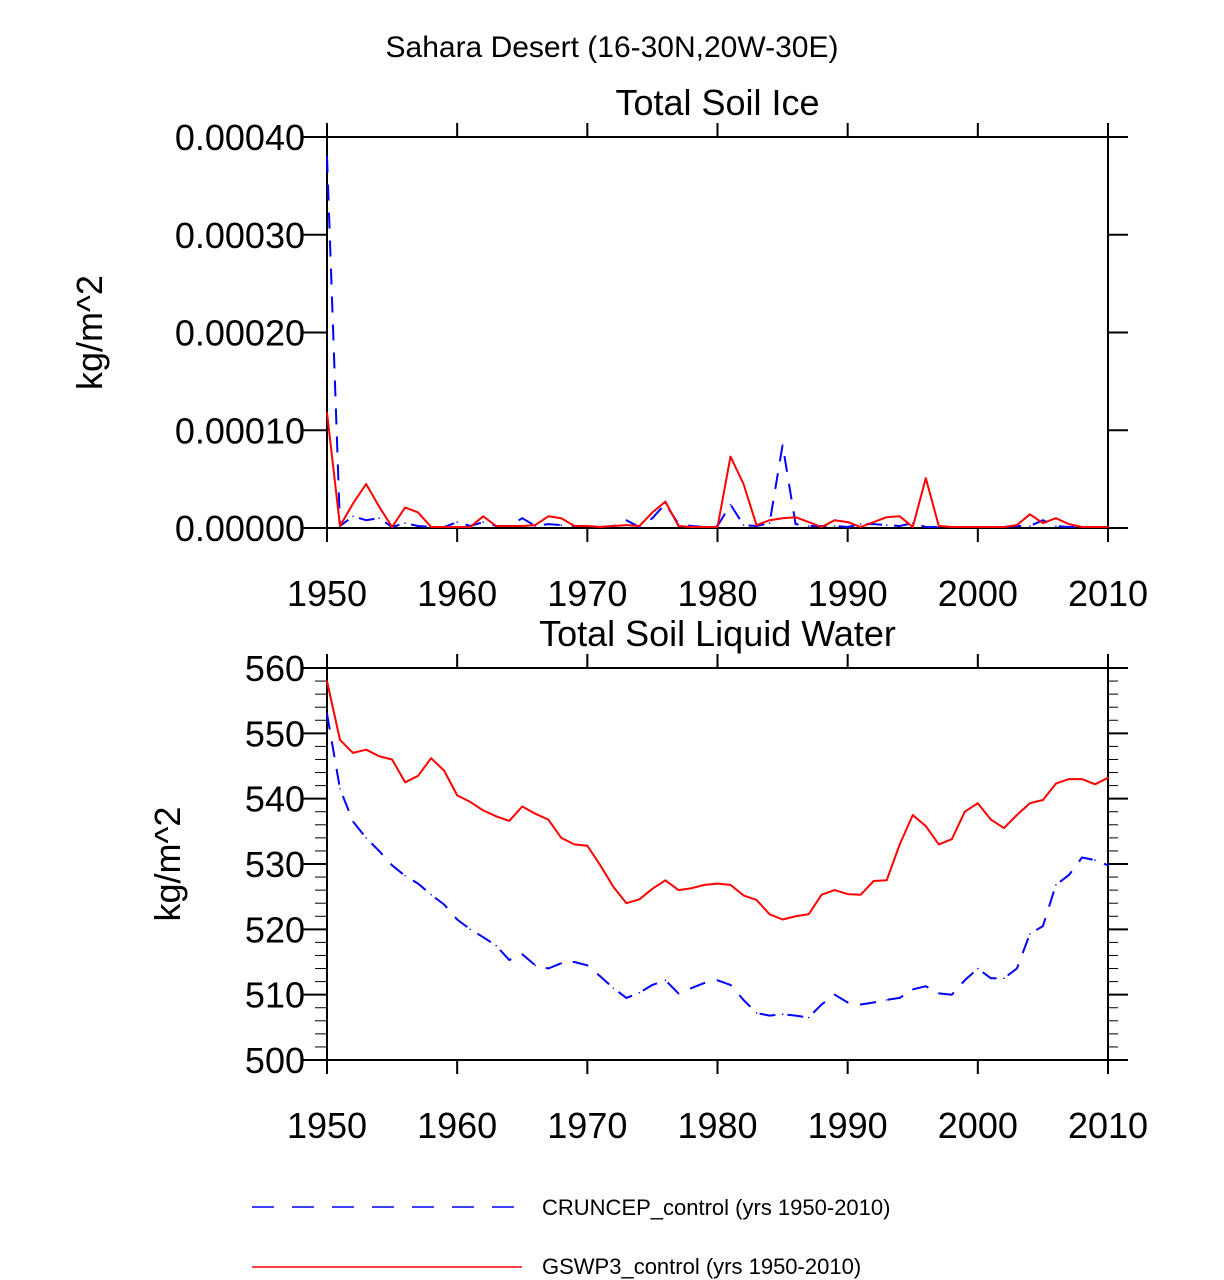  I want to click on y-tick-label: 520, so click(275, 929).